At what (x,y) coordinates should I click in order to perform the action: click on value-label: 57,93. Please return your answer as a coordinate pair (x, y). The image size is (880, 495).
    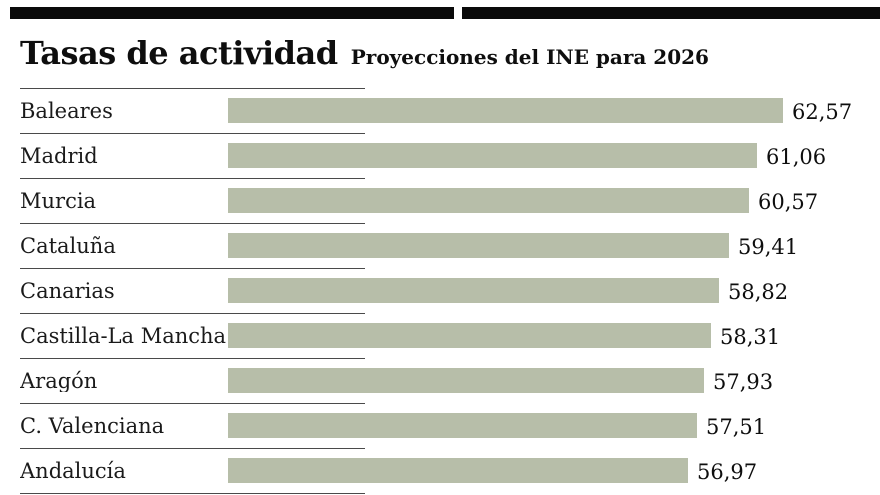
    Looking at the image, I should click on (743, 381).